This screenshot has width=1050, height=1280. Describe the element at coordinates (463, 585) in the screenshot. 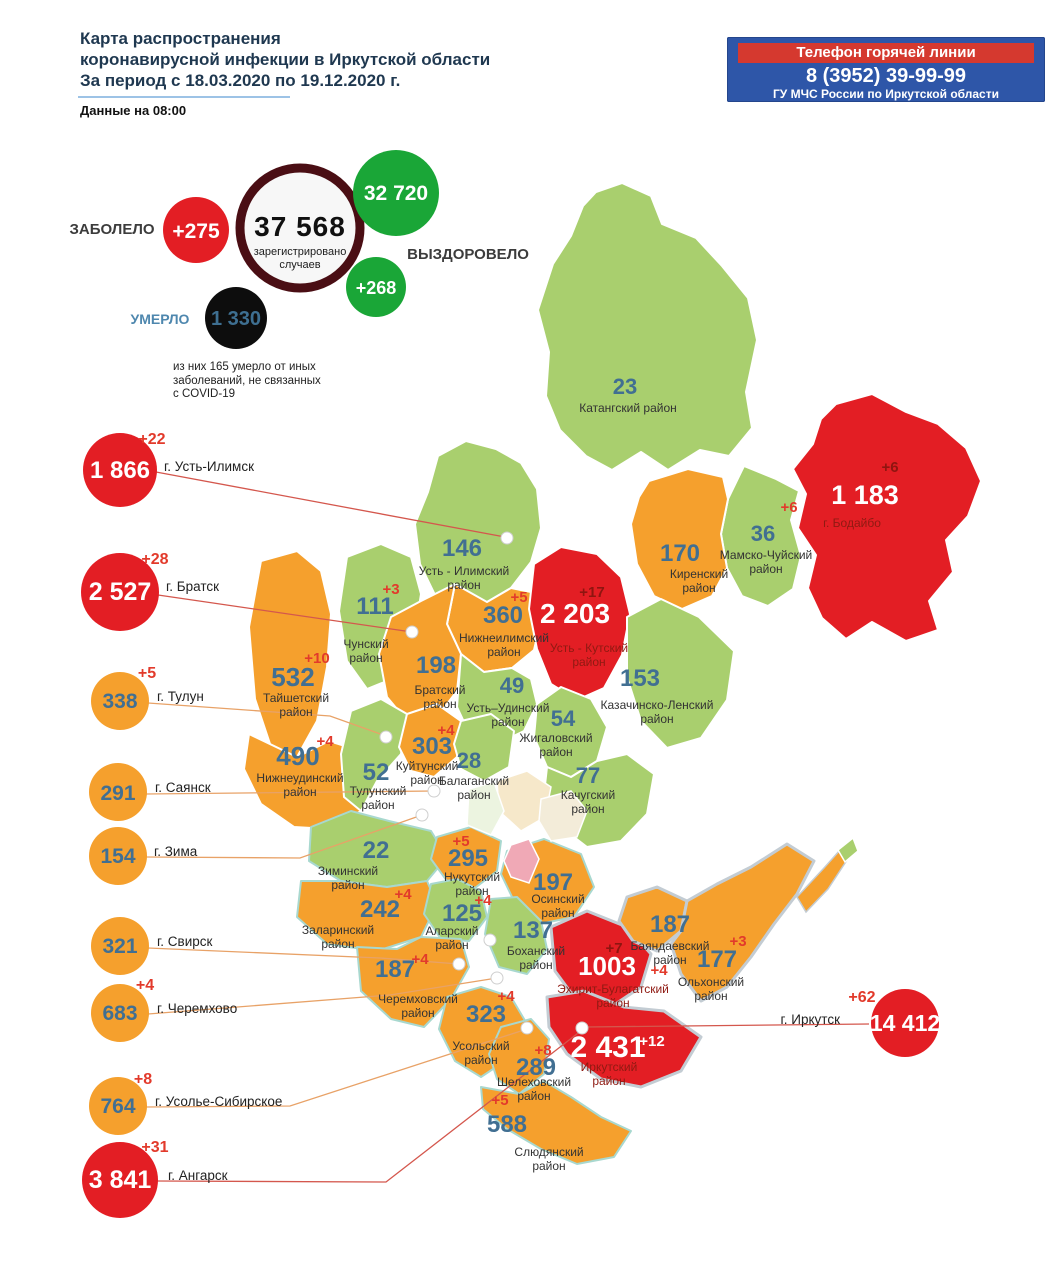

I see `region-name-ust_ilimsky: район` at that location.